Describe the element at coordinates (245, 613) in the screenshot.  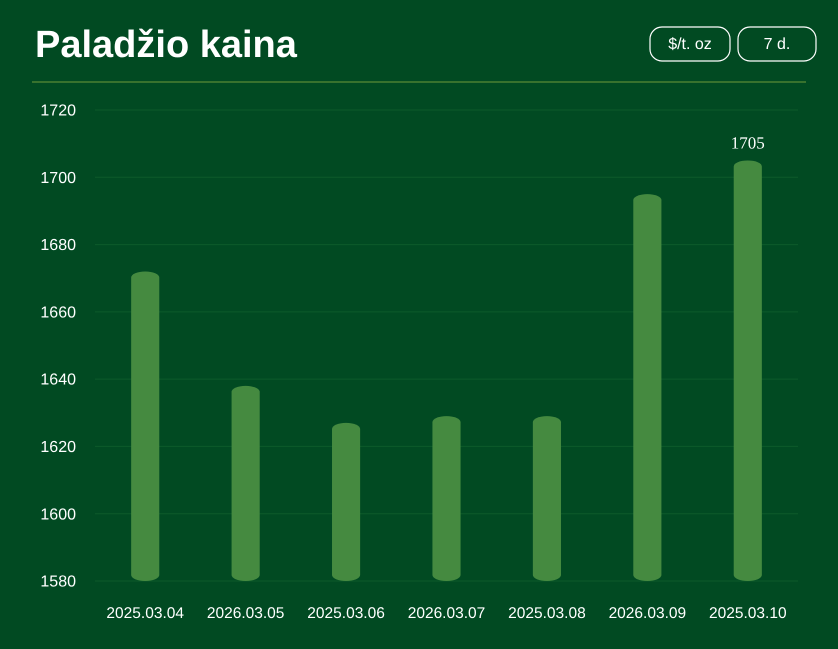
I see `x-tick-label: 2026.03.05` at that location.